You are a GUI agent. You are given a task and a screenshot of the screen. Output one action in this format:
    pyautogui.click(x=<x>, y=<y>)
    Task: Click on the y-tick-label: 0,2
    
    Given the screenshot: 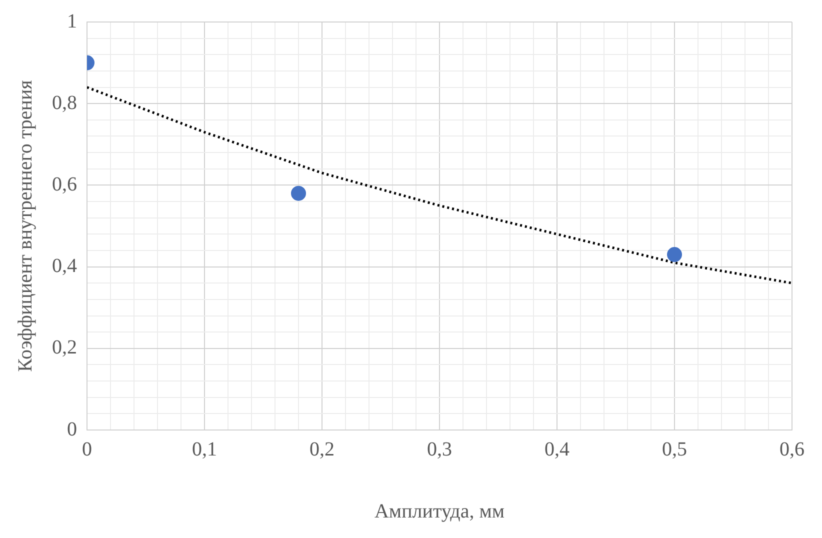 What is the action you would take?
    pyautogui.click(x=64, y=347)
    